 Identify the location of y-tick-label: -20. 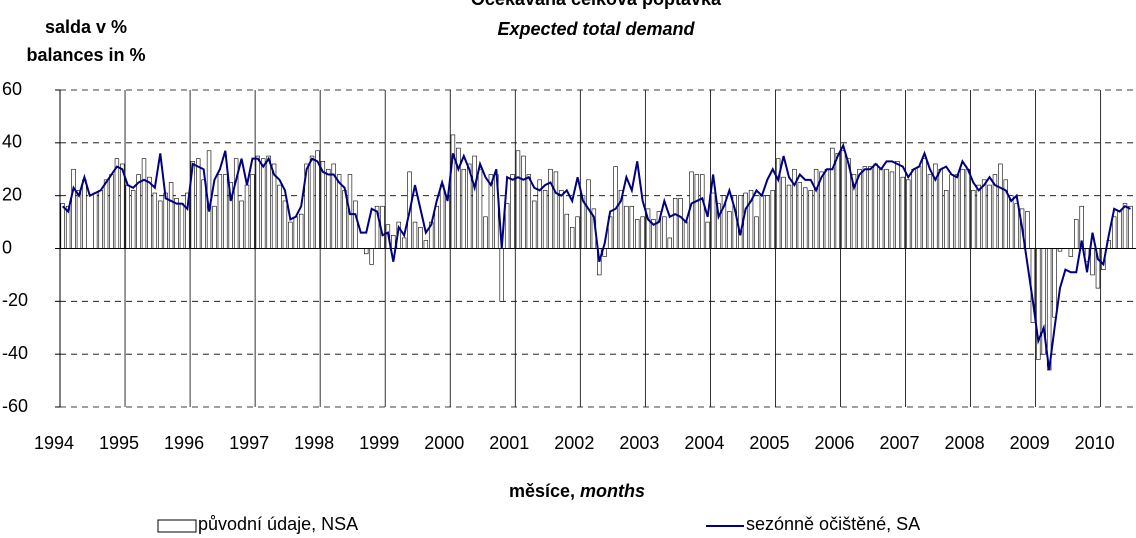
(15, 300).